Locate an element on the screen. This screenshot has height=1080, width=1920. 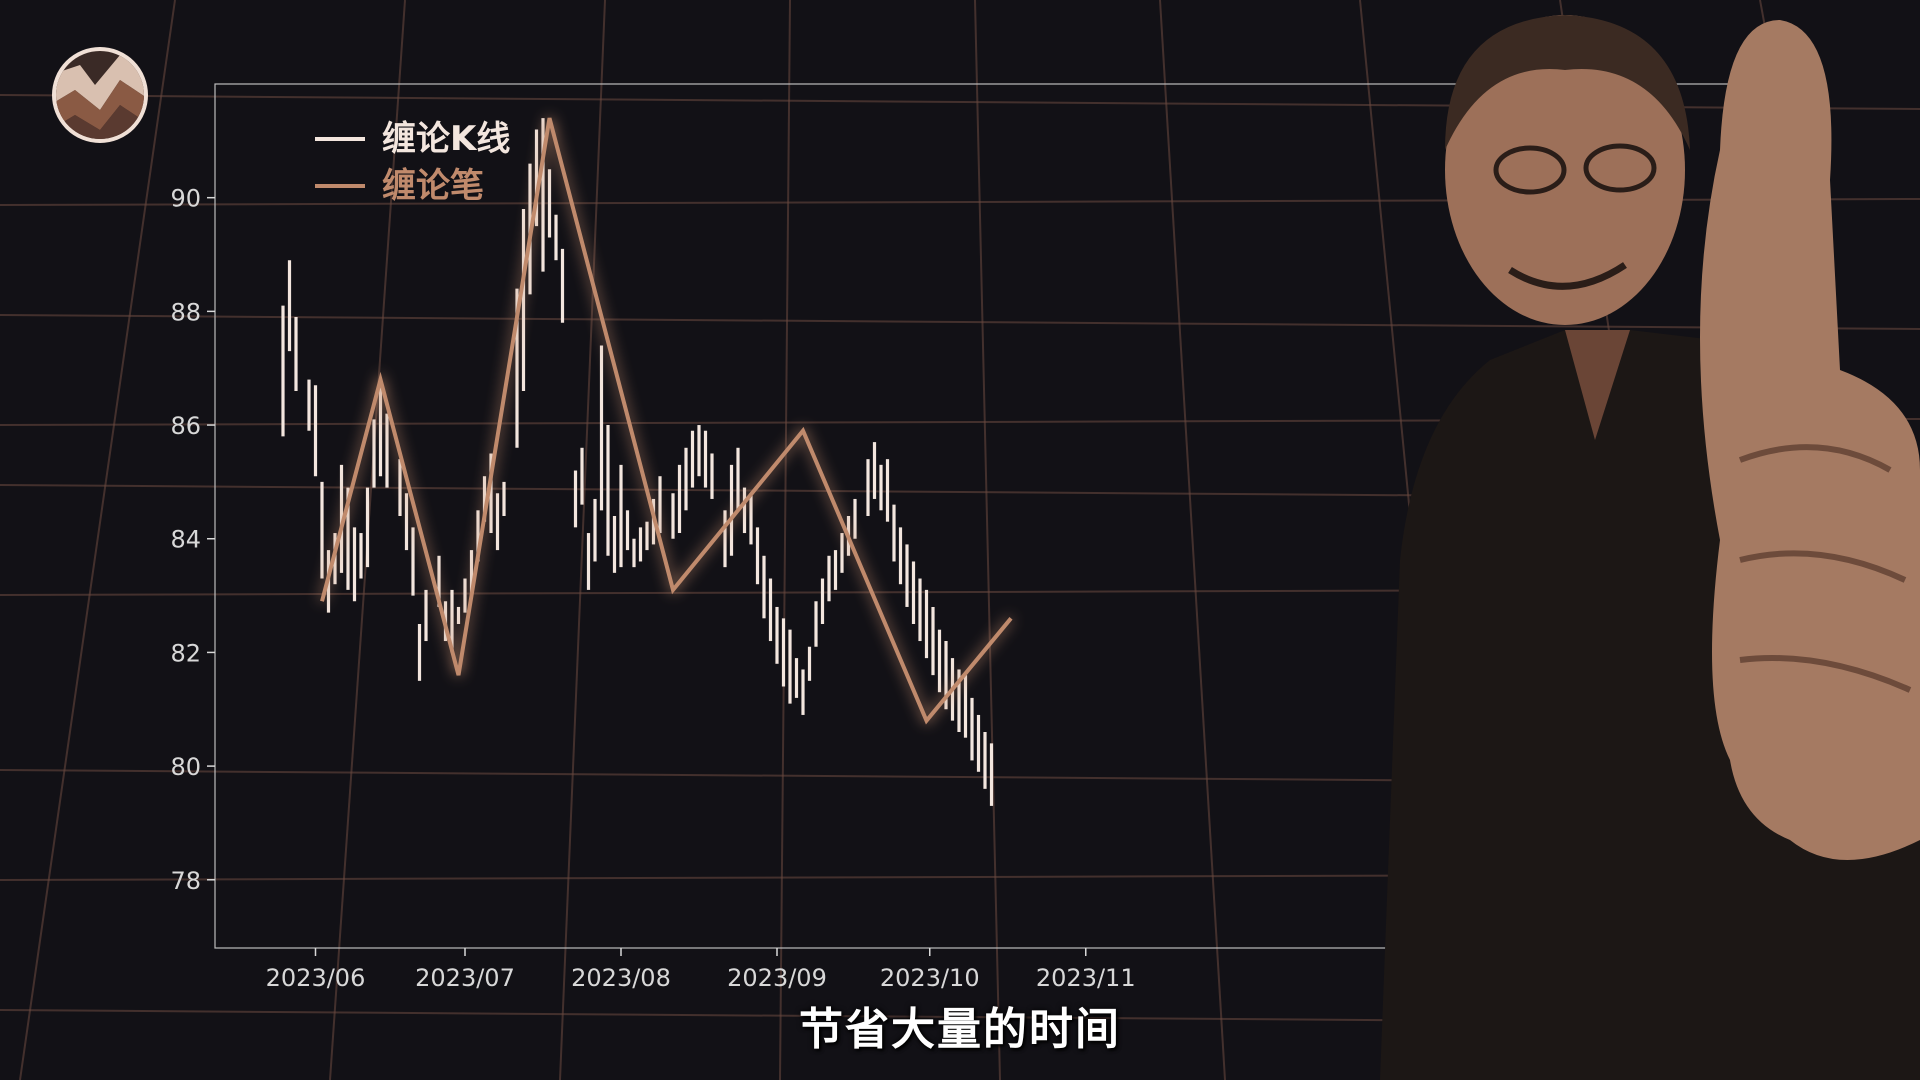
y-tick-label: 78 is located at coordinates (185, 881).